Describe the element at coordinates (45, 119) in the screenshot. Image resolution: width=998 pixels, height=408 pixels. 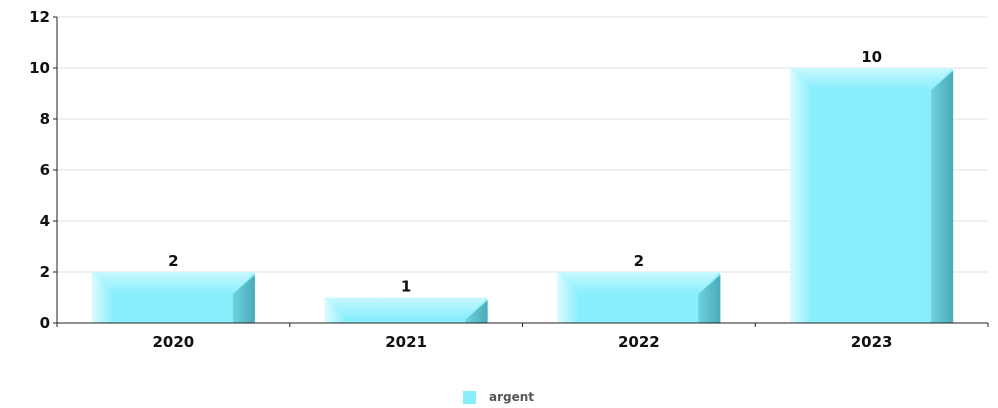
I see `y-tick-label: 8` at that location.